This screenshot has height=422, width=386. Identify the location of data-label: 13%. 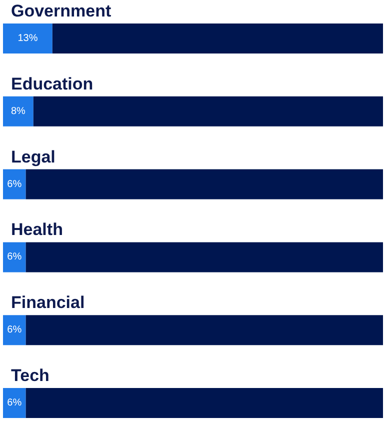
(28, 38).